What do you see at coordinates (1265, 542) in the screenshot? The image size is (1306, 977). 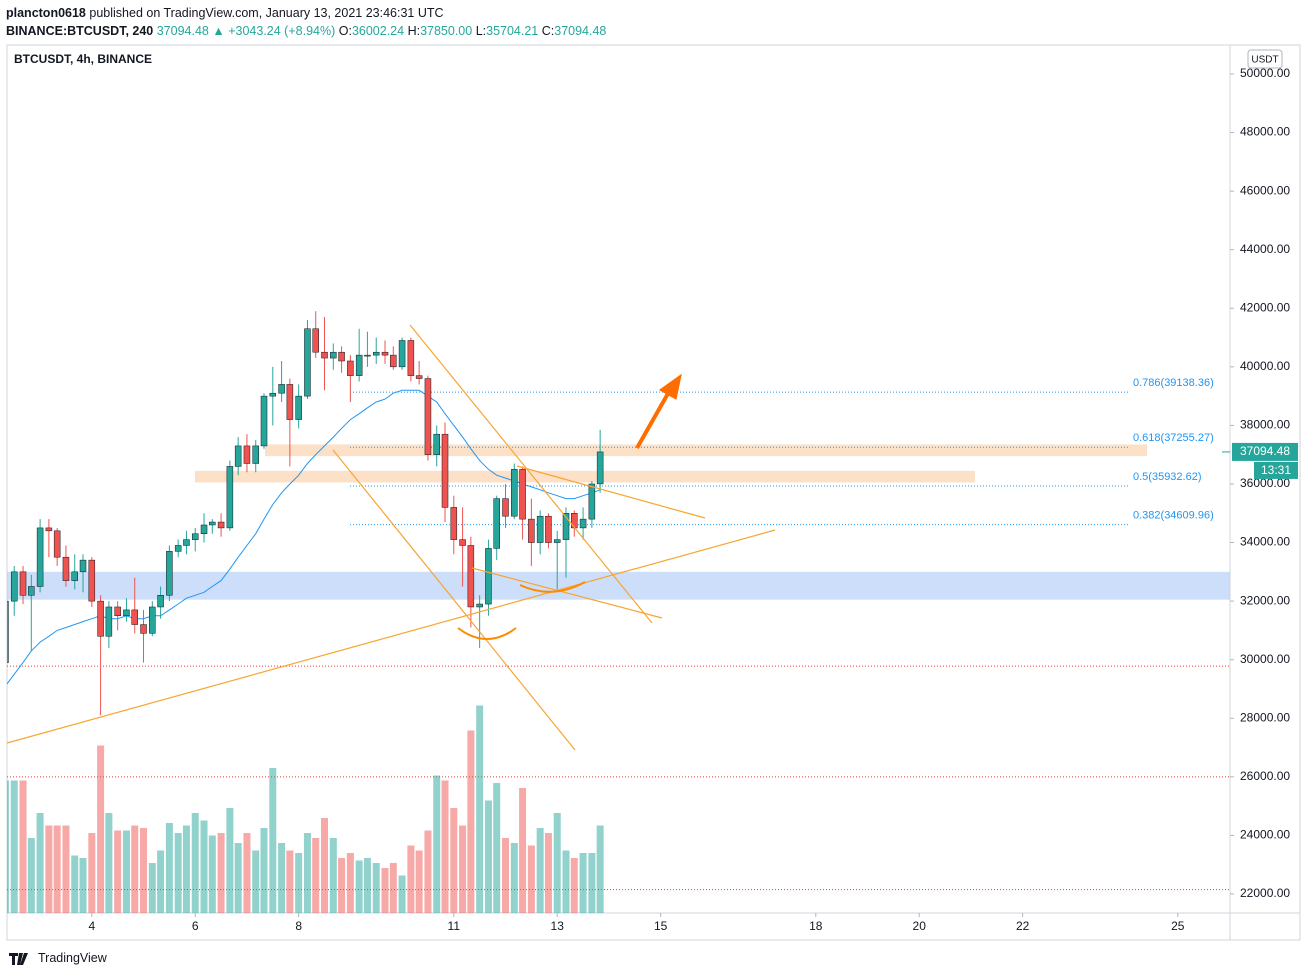 I see `y-tick-label: 34000.00` at bounding box center [1265, 542].